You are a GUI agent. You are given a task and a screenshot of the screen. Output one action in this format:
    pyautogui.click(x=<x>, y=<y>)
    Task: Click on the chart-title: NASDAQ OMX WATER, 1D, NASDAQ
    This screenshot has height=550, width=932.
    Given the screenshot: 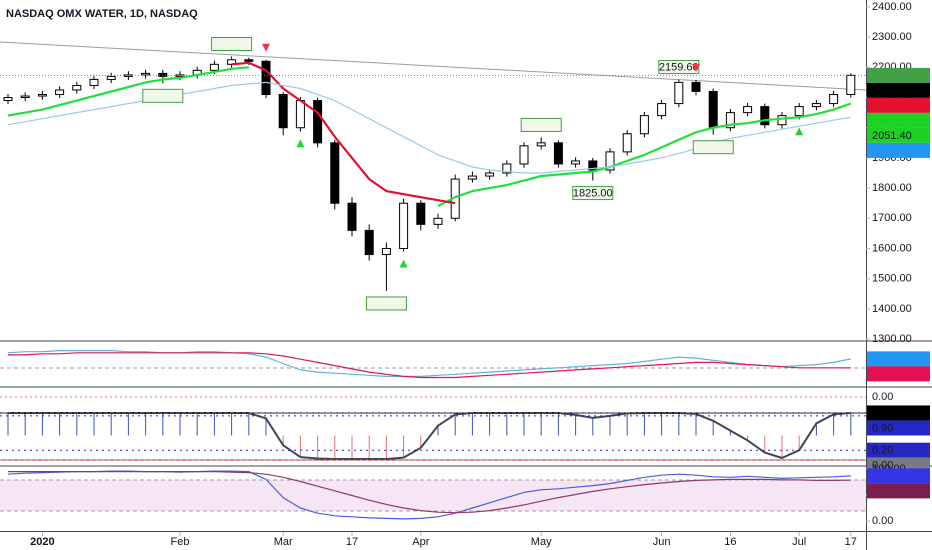 What is the action you would take?
    pyautogui.click(x=102, y=14)
    